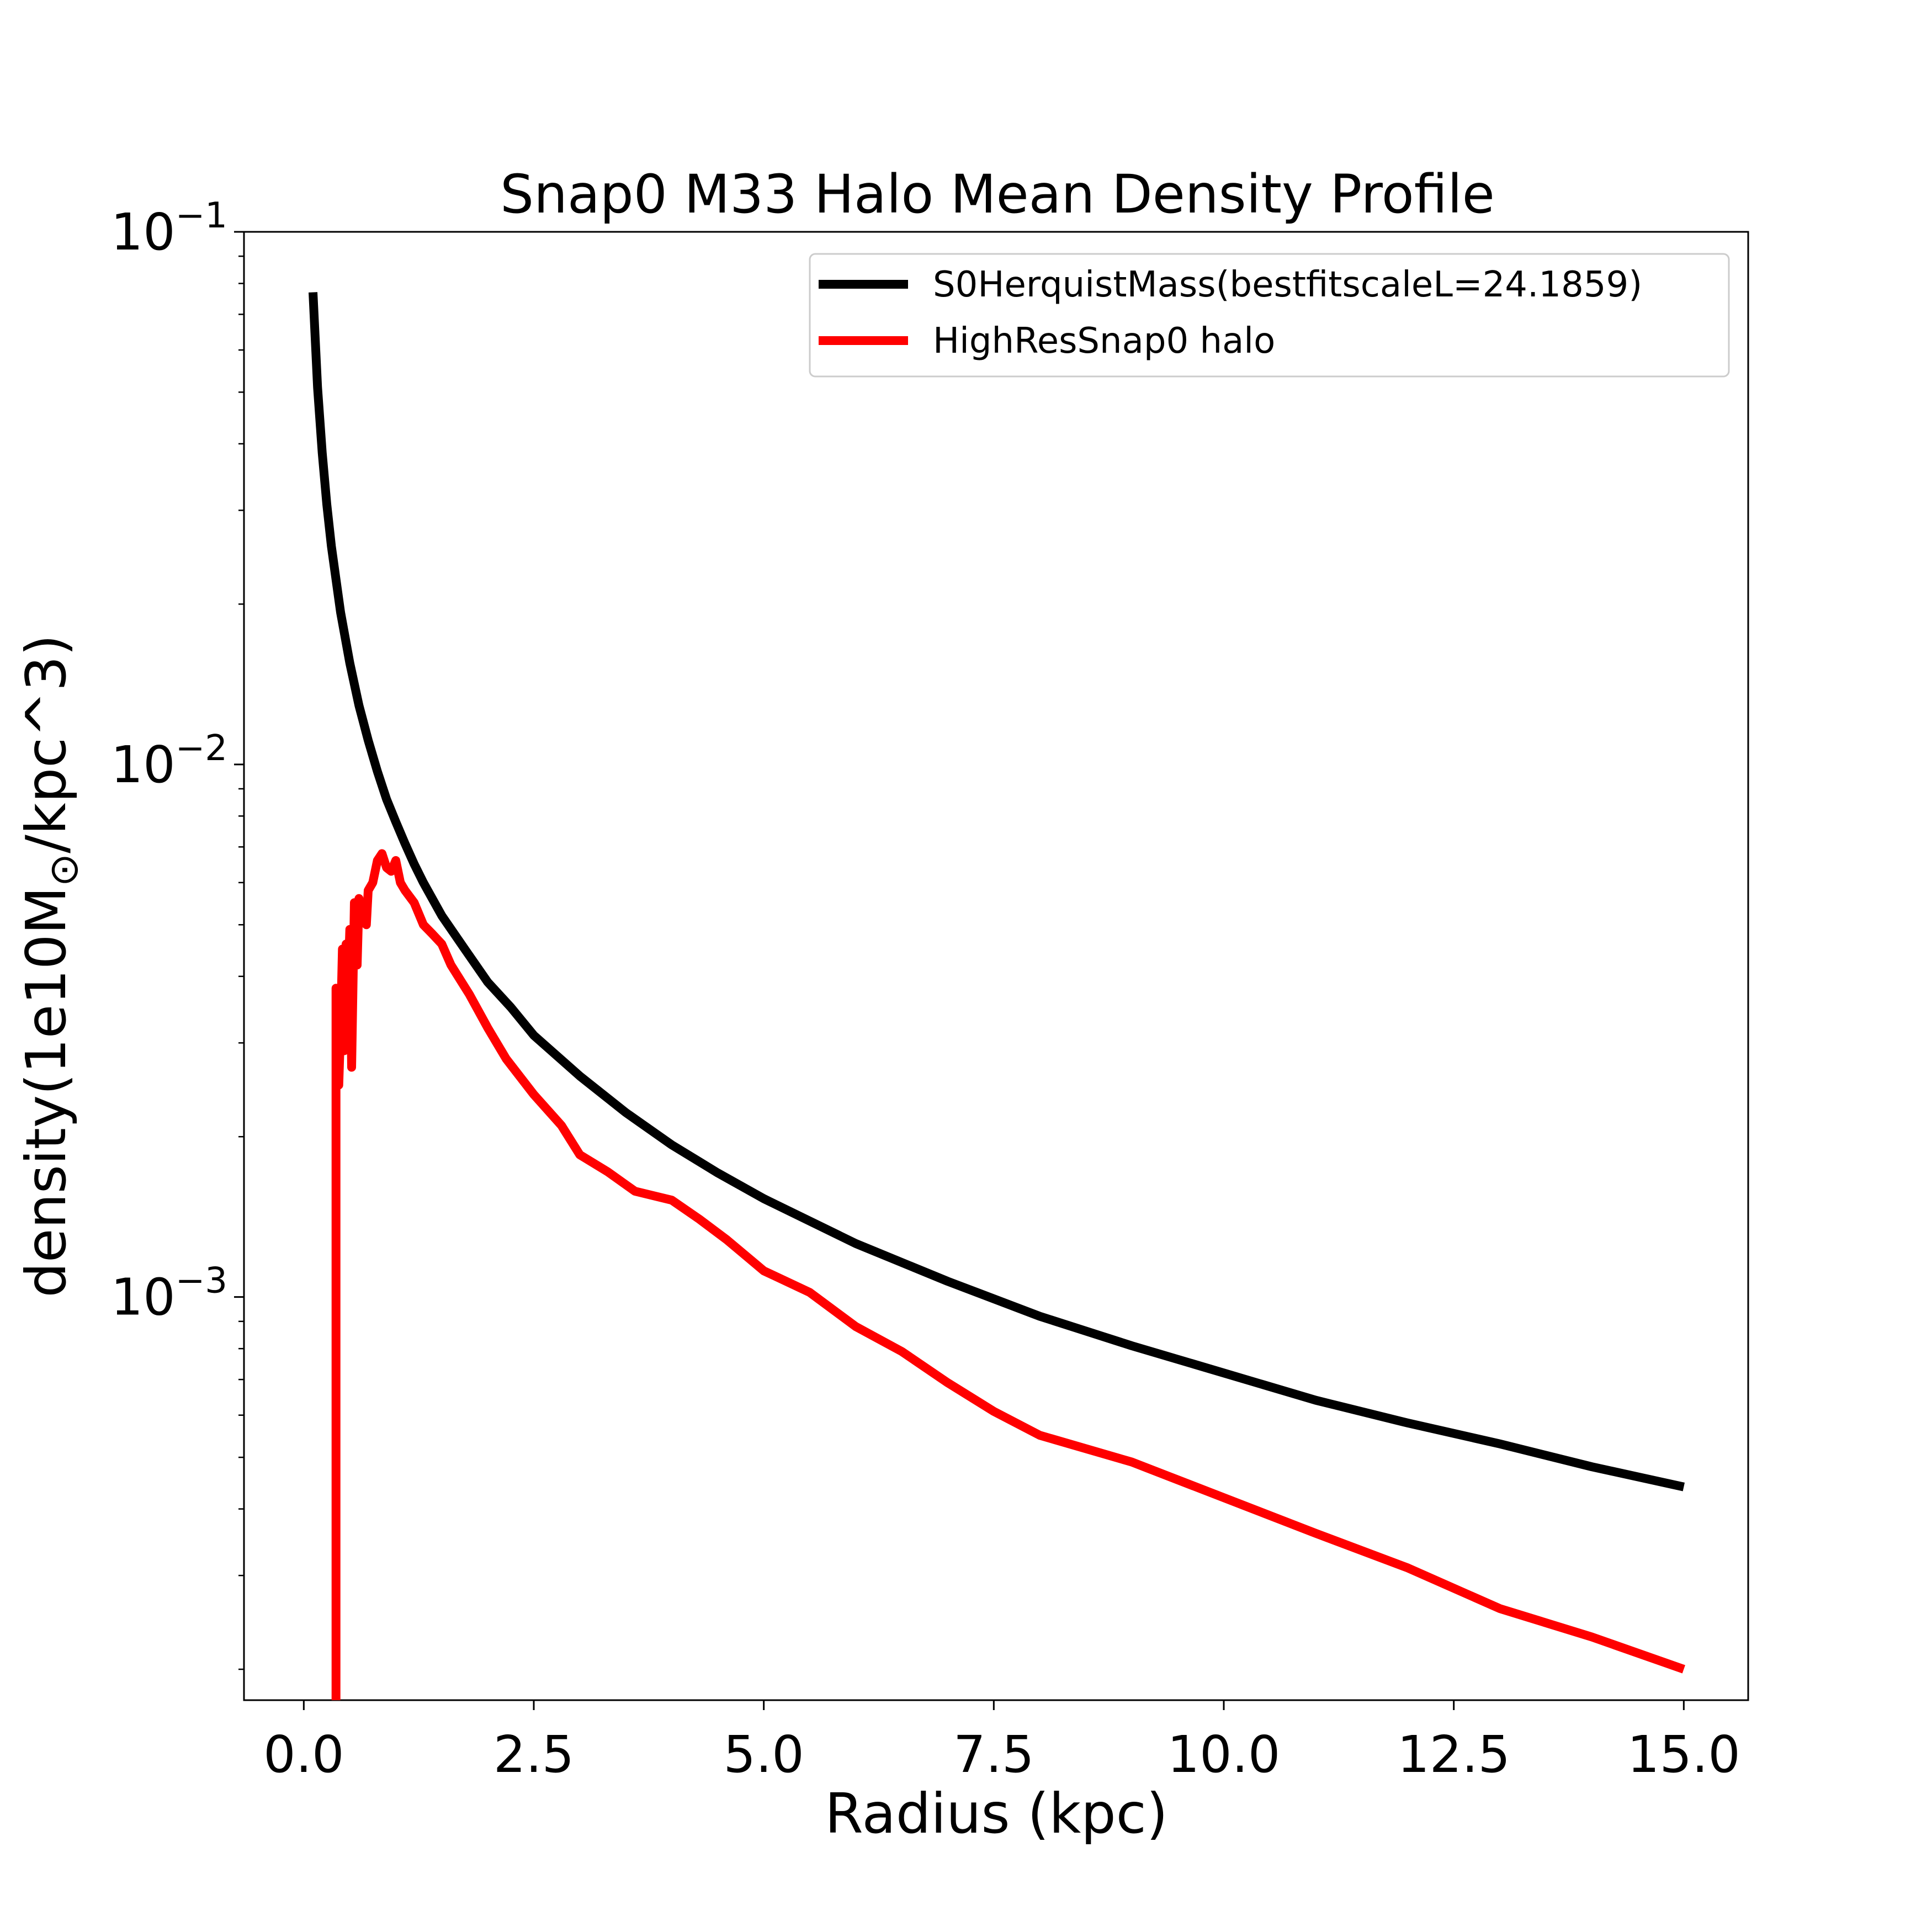 The image size is (1932, 1932). I want to click on chart-title: Snap0 M33 Halo Mean Density Profile, so click(998, 194).